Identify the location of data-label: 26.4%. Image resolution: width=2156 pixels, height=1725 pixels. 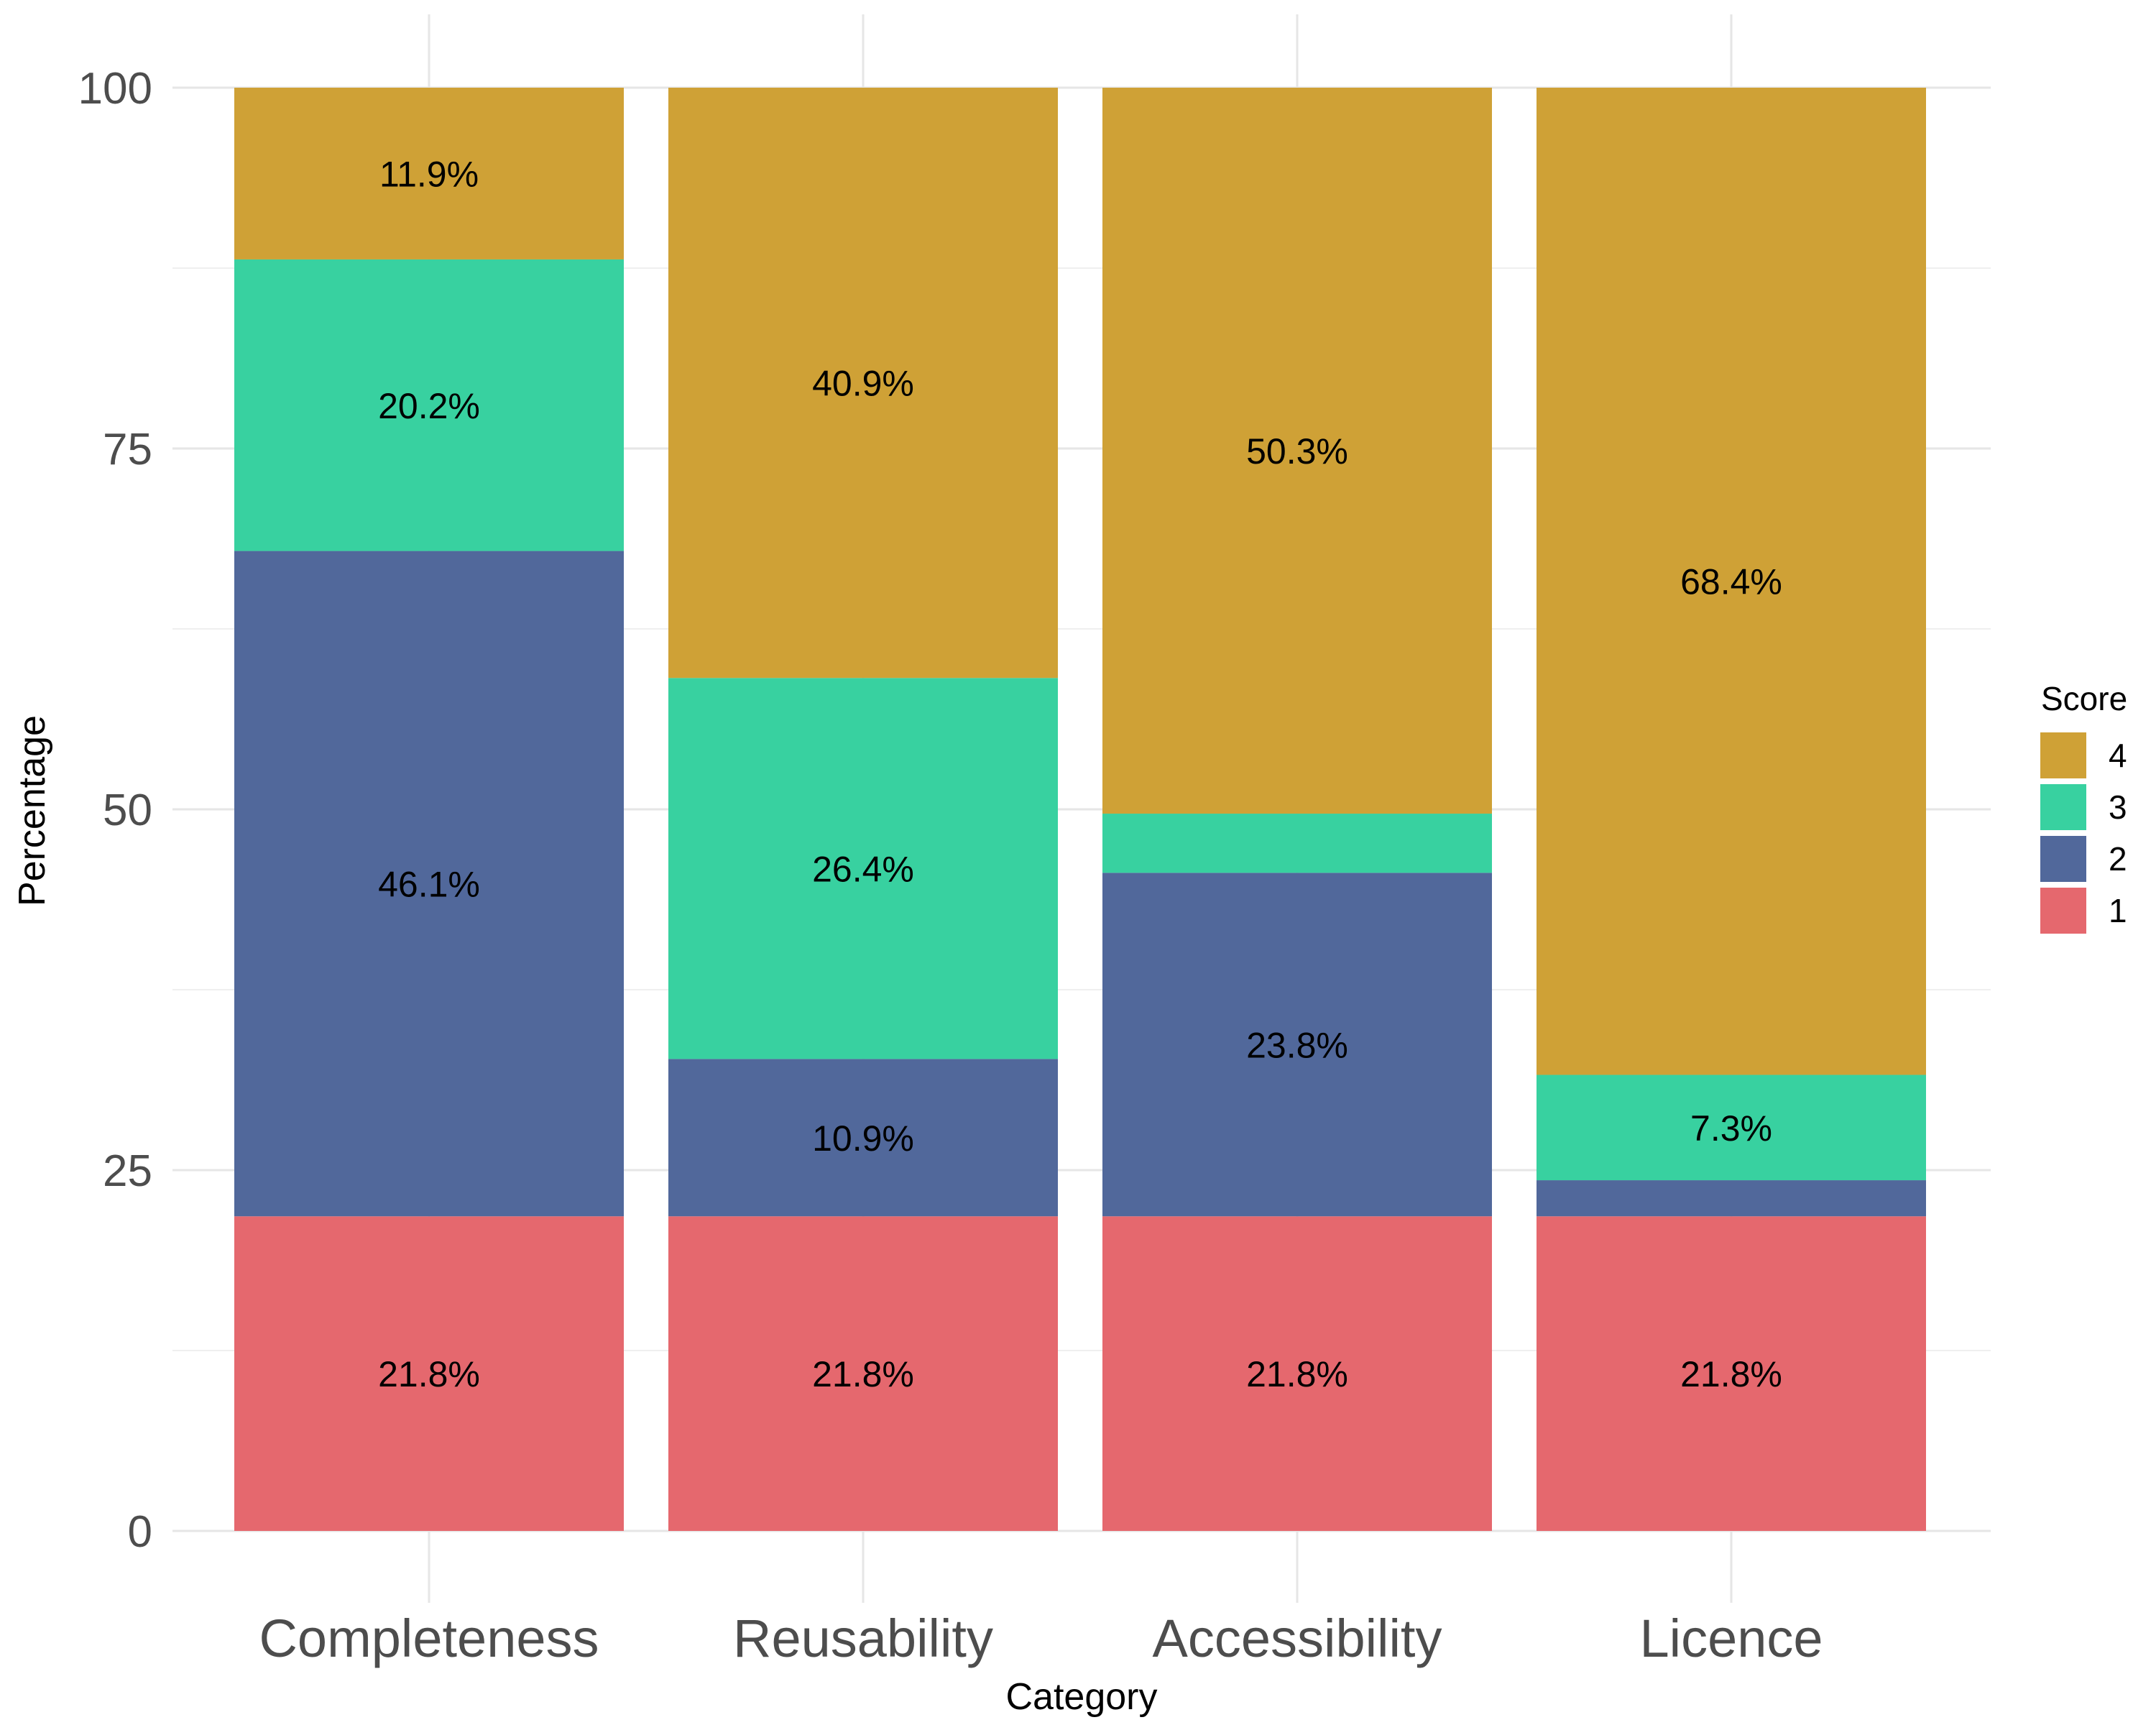
(863, 869).